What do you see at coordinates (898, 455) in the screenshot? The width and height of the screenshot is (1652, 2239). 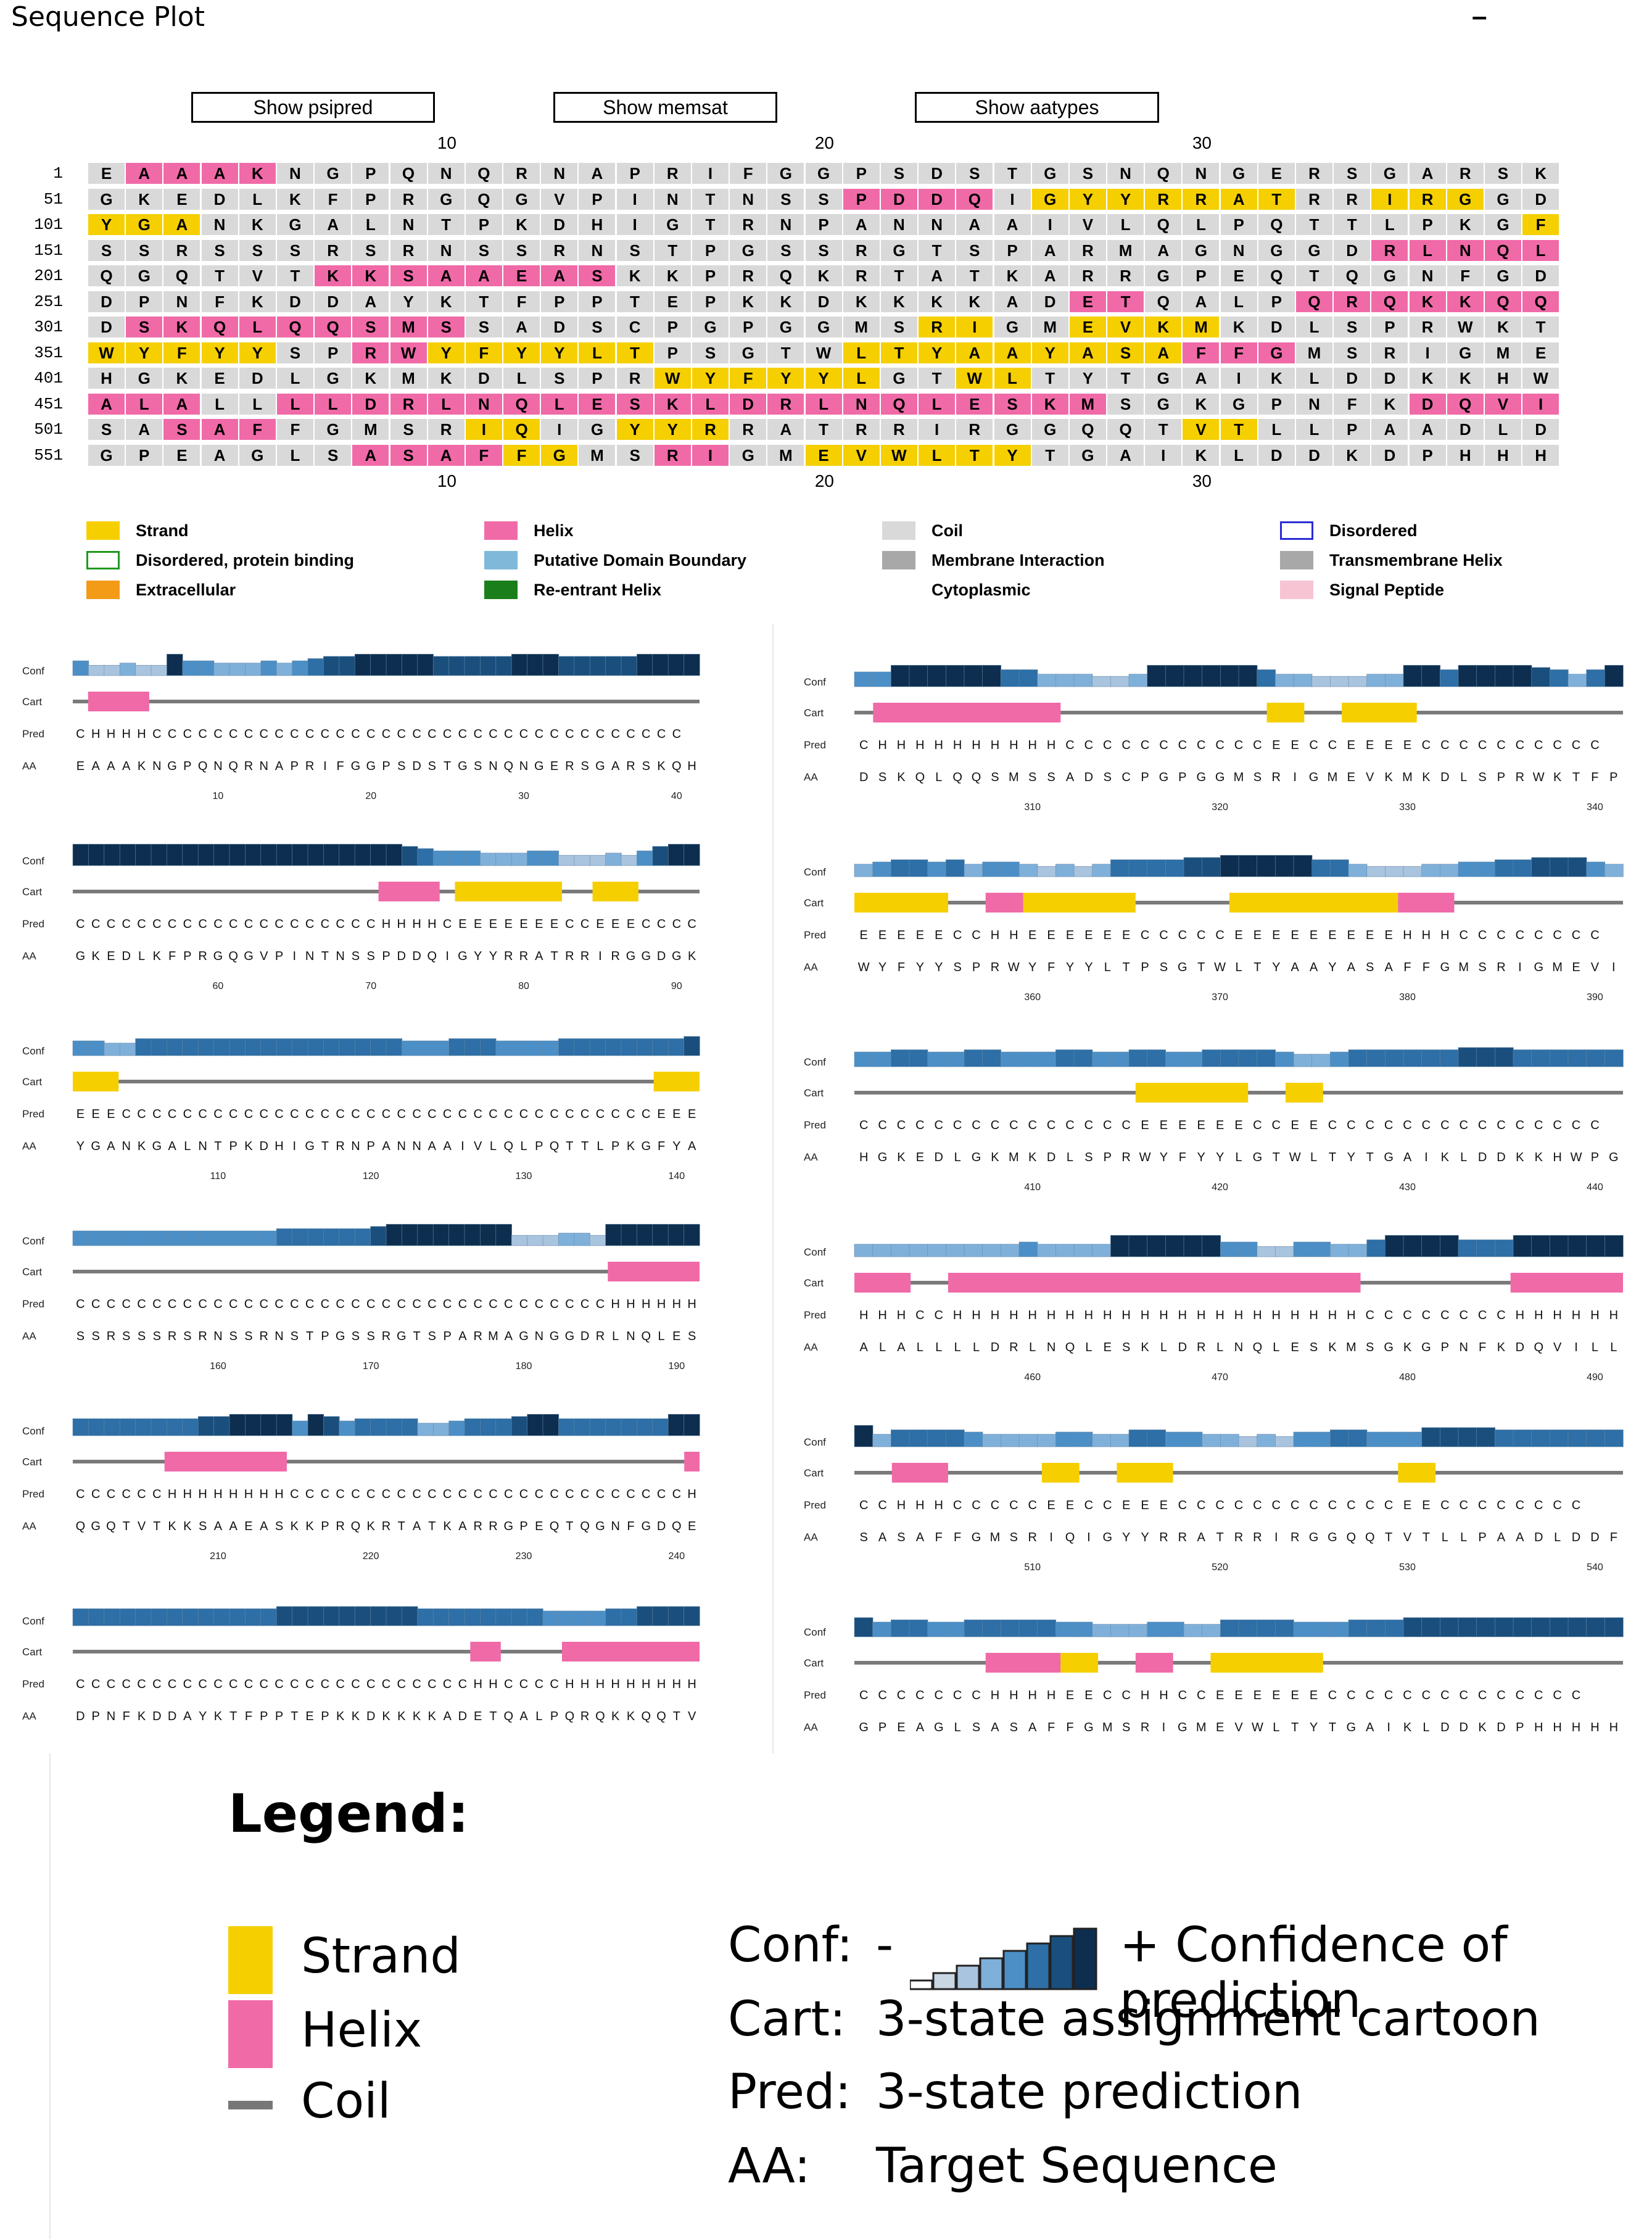 I see `residue-cell: W` at bounding box center [898, 455].